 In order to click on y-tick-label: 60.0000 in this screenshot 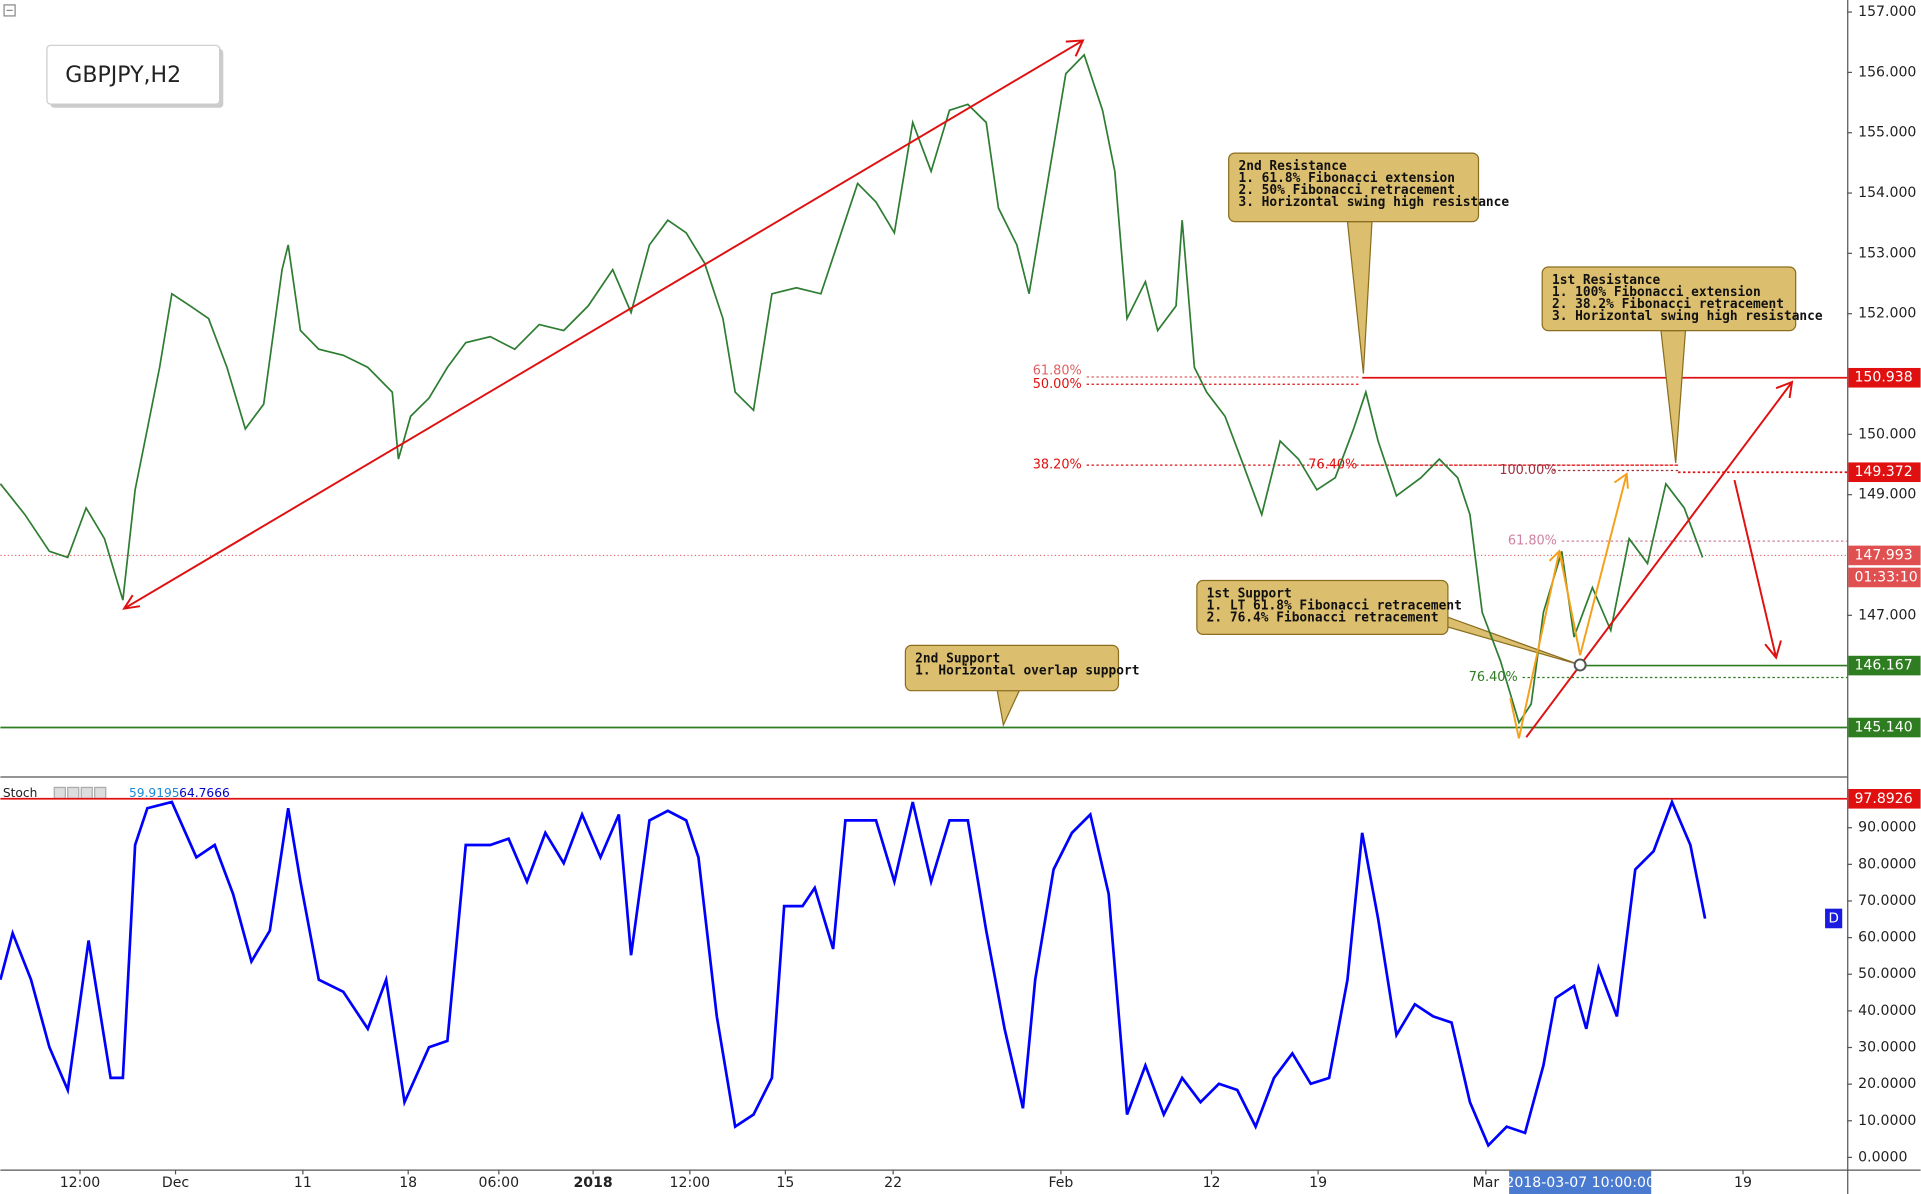, I will do `click(1887, 938)`.